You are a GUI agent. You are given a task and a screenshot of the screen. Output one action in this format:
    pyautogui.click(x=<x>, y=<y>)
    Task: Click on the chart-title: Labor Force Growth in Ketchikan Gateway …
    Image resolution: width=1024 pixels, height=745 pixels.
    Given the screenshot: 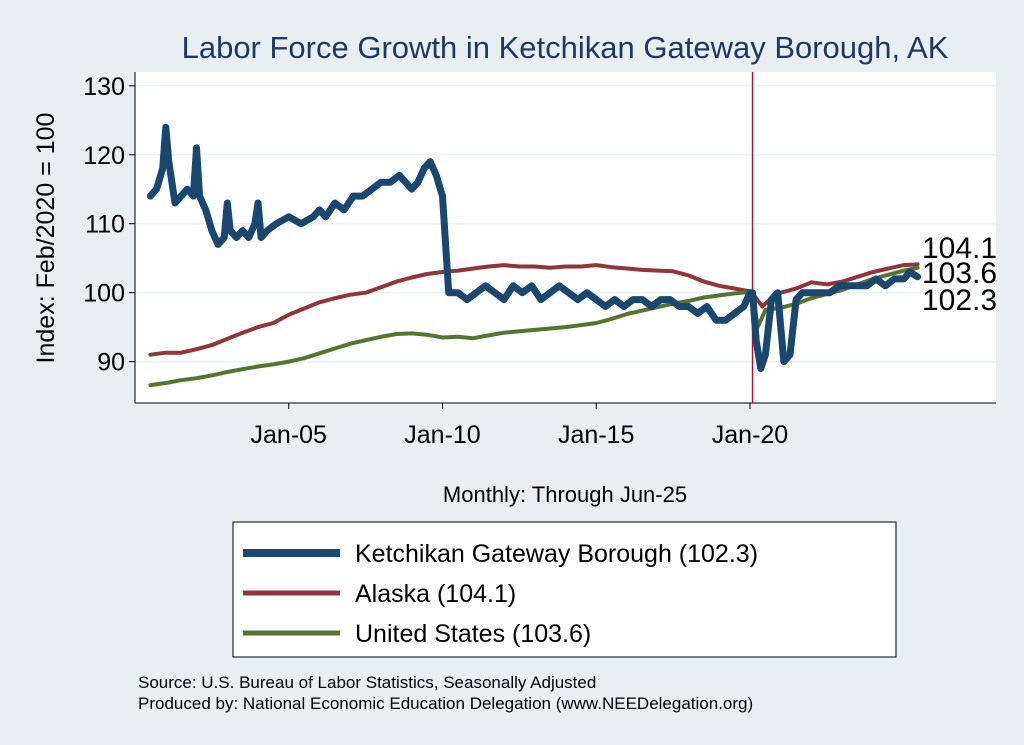 What is the action you would take?
    pyautogui.click(x=565, y=47)
    